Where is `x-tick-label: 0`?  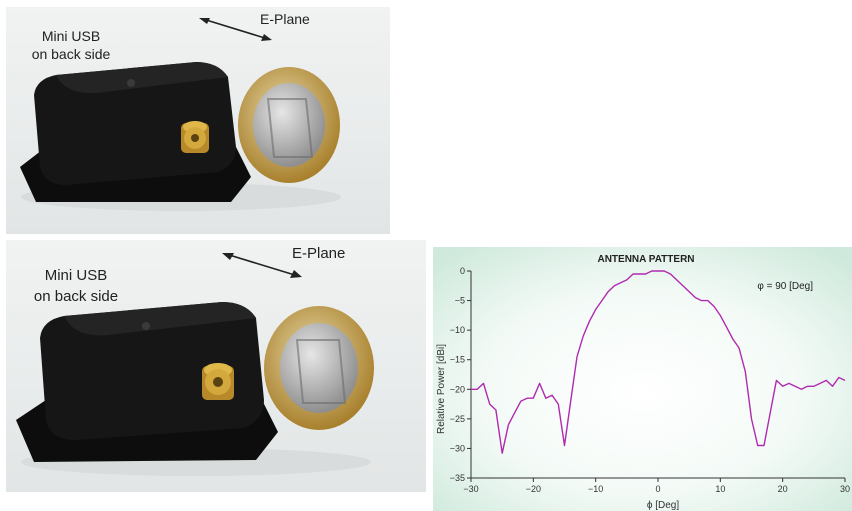
x-tick-label: 0 is located at coordinates (657, 489).